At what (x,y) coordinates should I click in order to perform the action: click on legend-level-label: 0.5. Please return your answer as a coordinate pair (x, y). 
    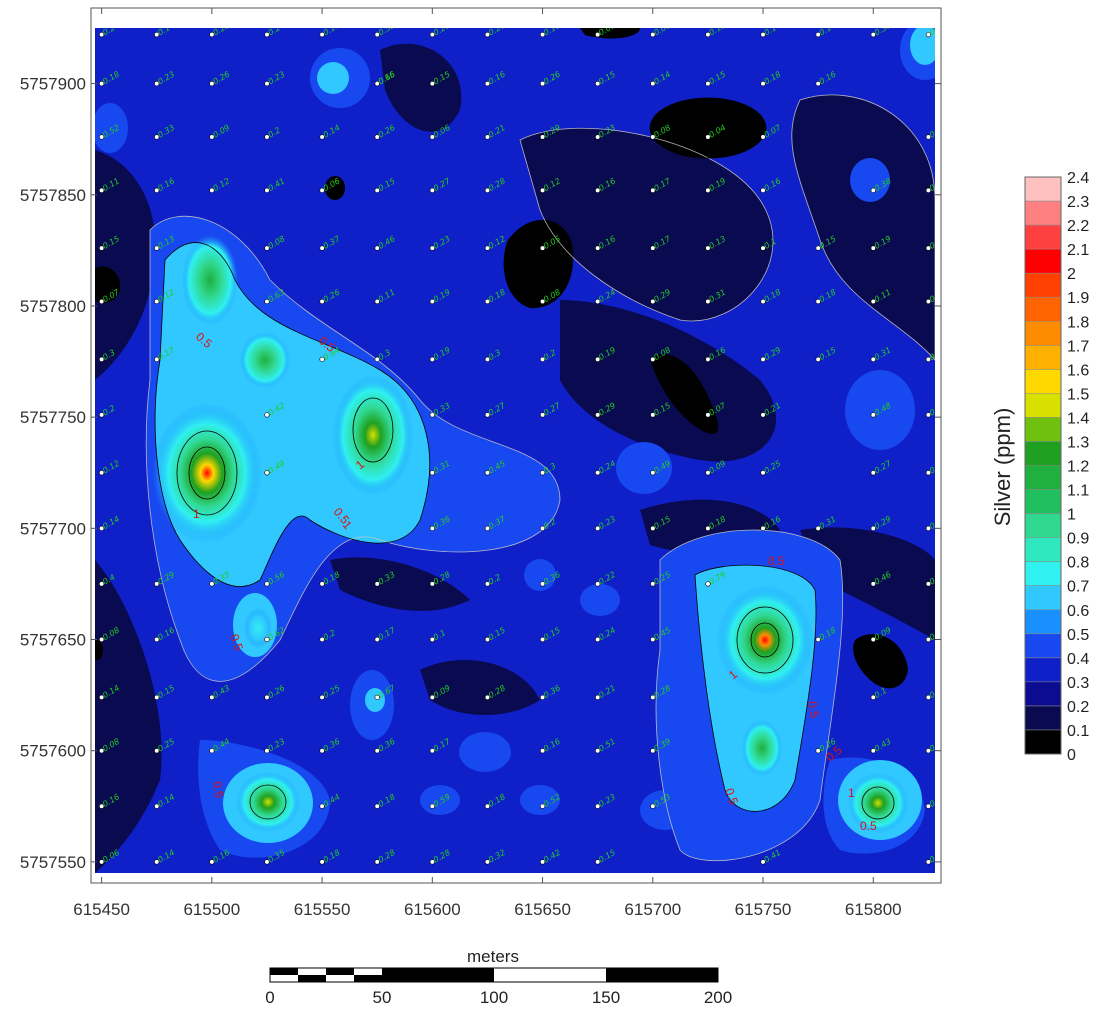
    Looking at the image, I should click on (1078, 635).